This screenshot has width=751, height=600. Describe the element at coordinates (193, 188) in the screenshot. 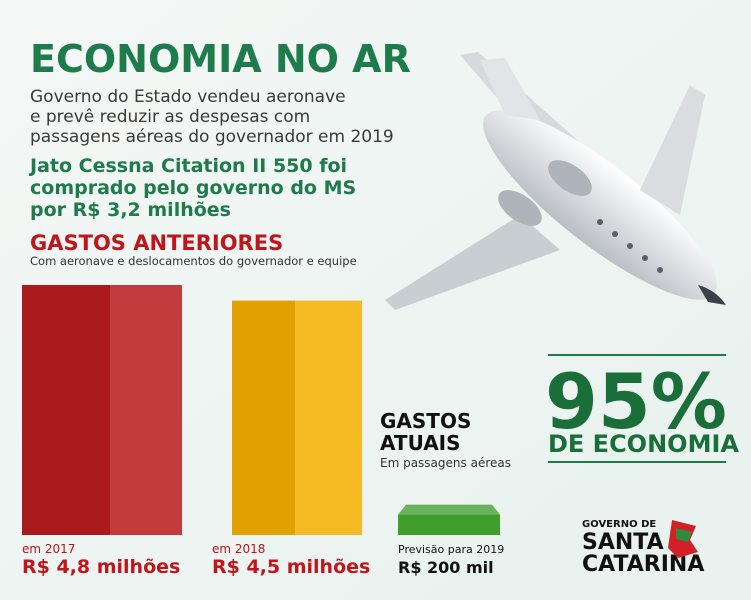

I see `headline: comprado pelo governo do MS` at that location.